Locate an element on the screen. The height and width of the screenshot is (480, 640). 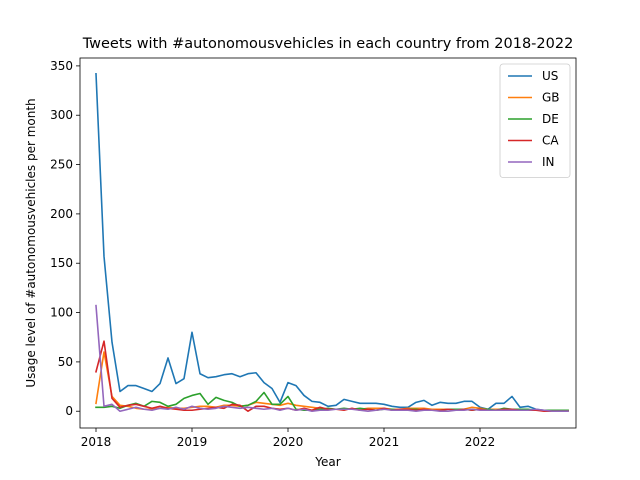
x-axis-title: Year is located at coordinates (327, 462).